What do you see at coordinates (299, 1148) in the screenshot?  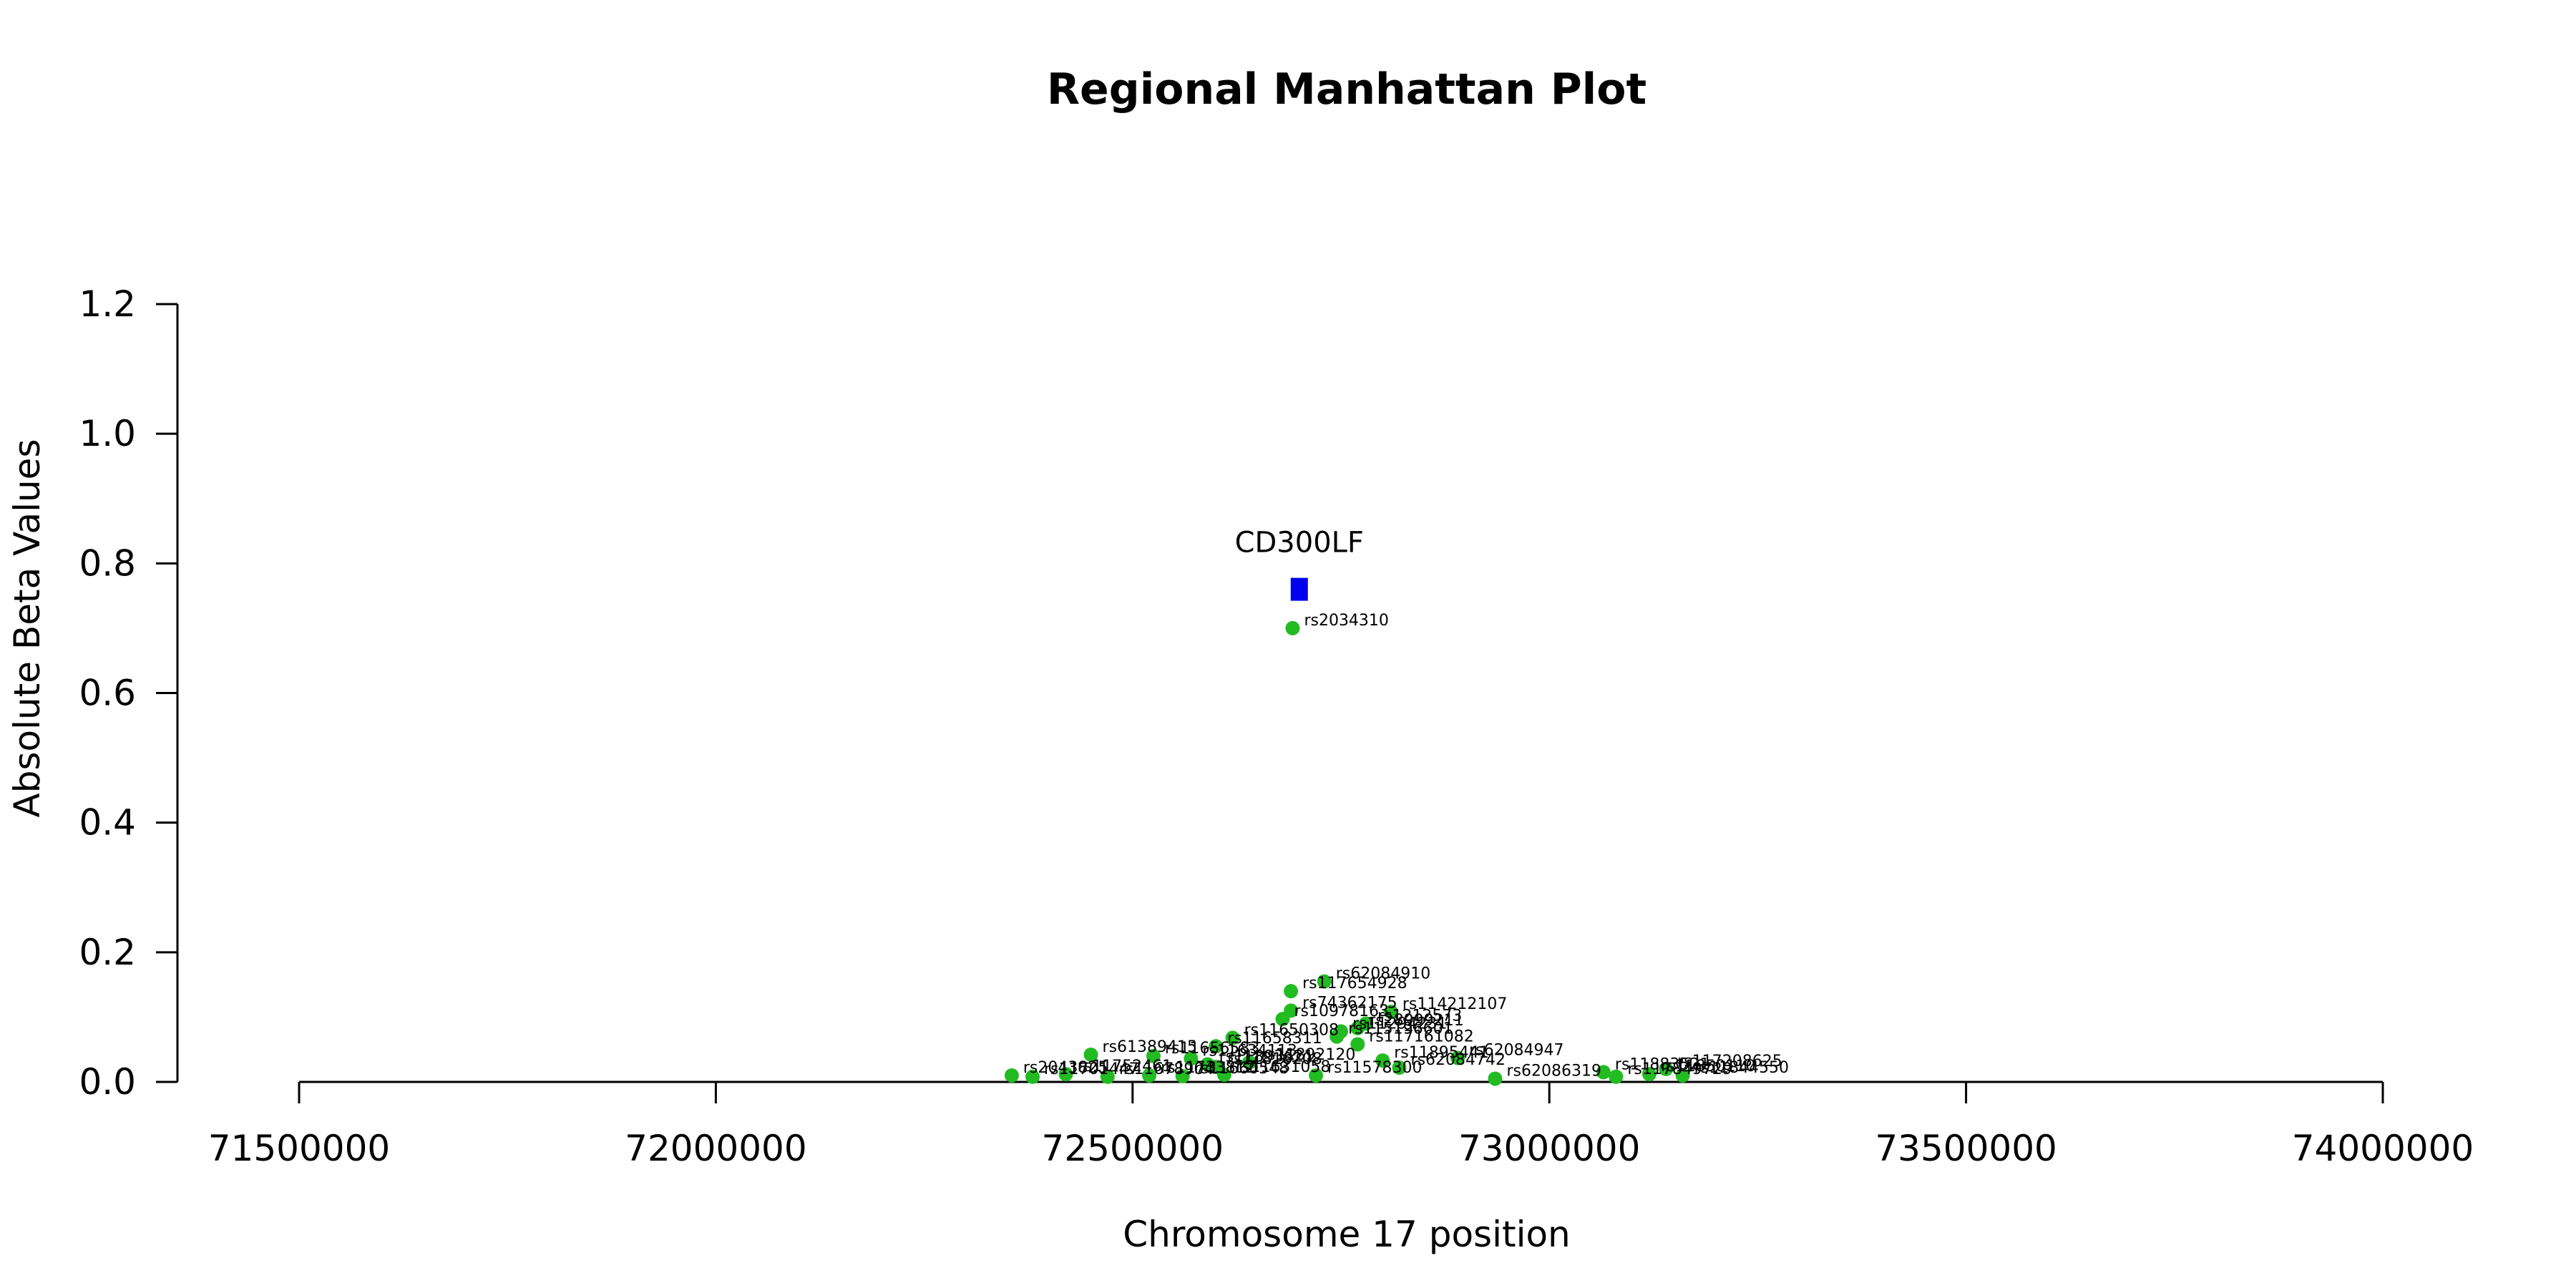 I see `x-tick-label: 71500000` at bounding box center [299, 1148].